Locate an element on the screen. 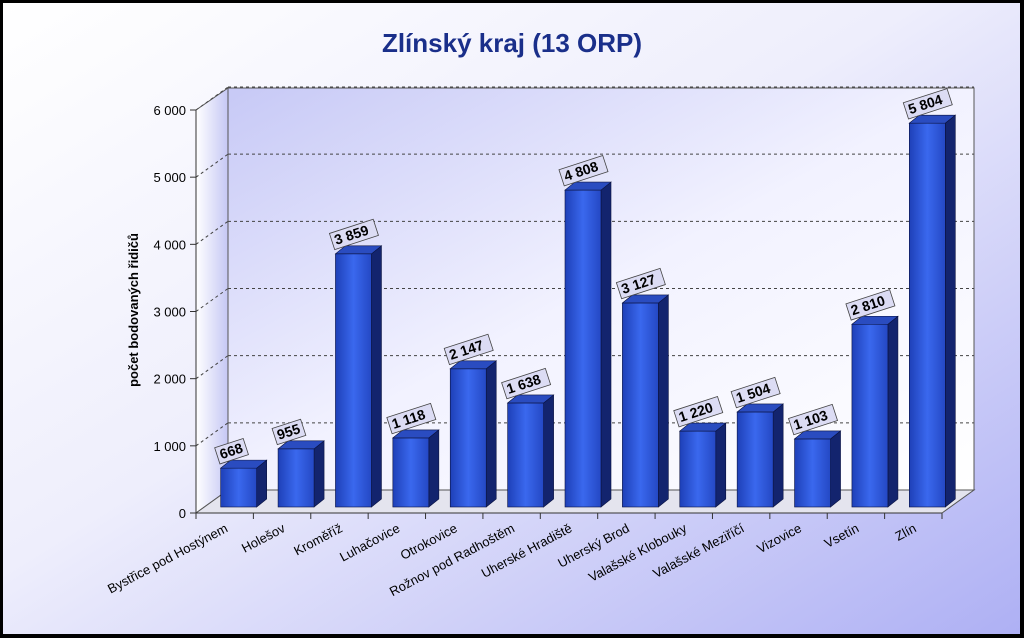  y-axis-label: počet bodovaných řidičů is located at coordinates (133, 310).